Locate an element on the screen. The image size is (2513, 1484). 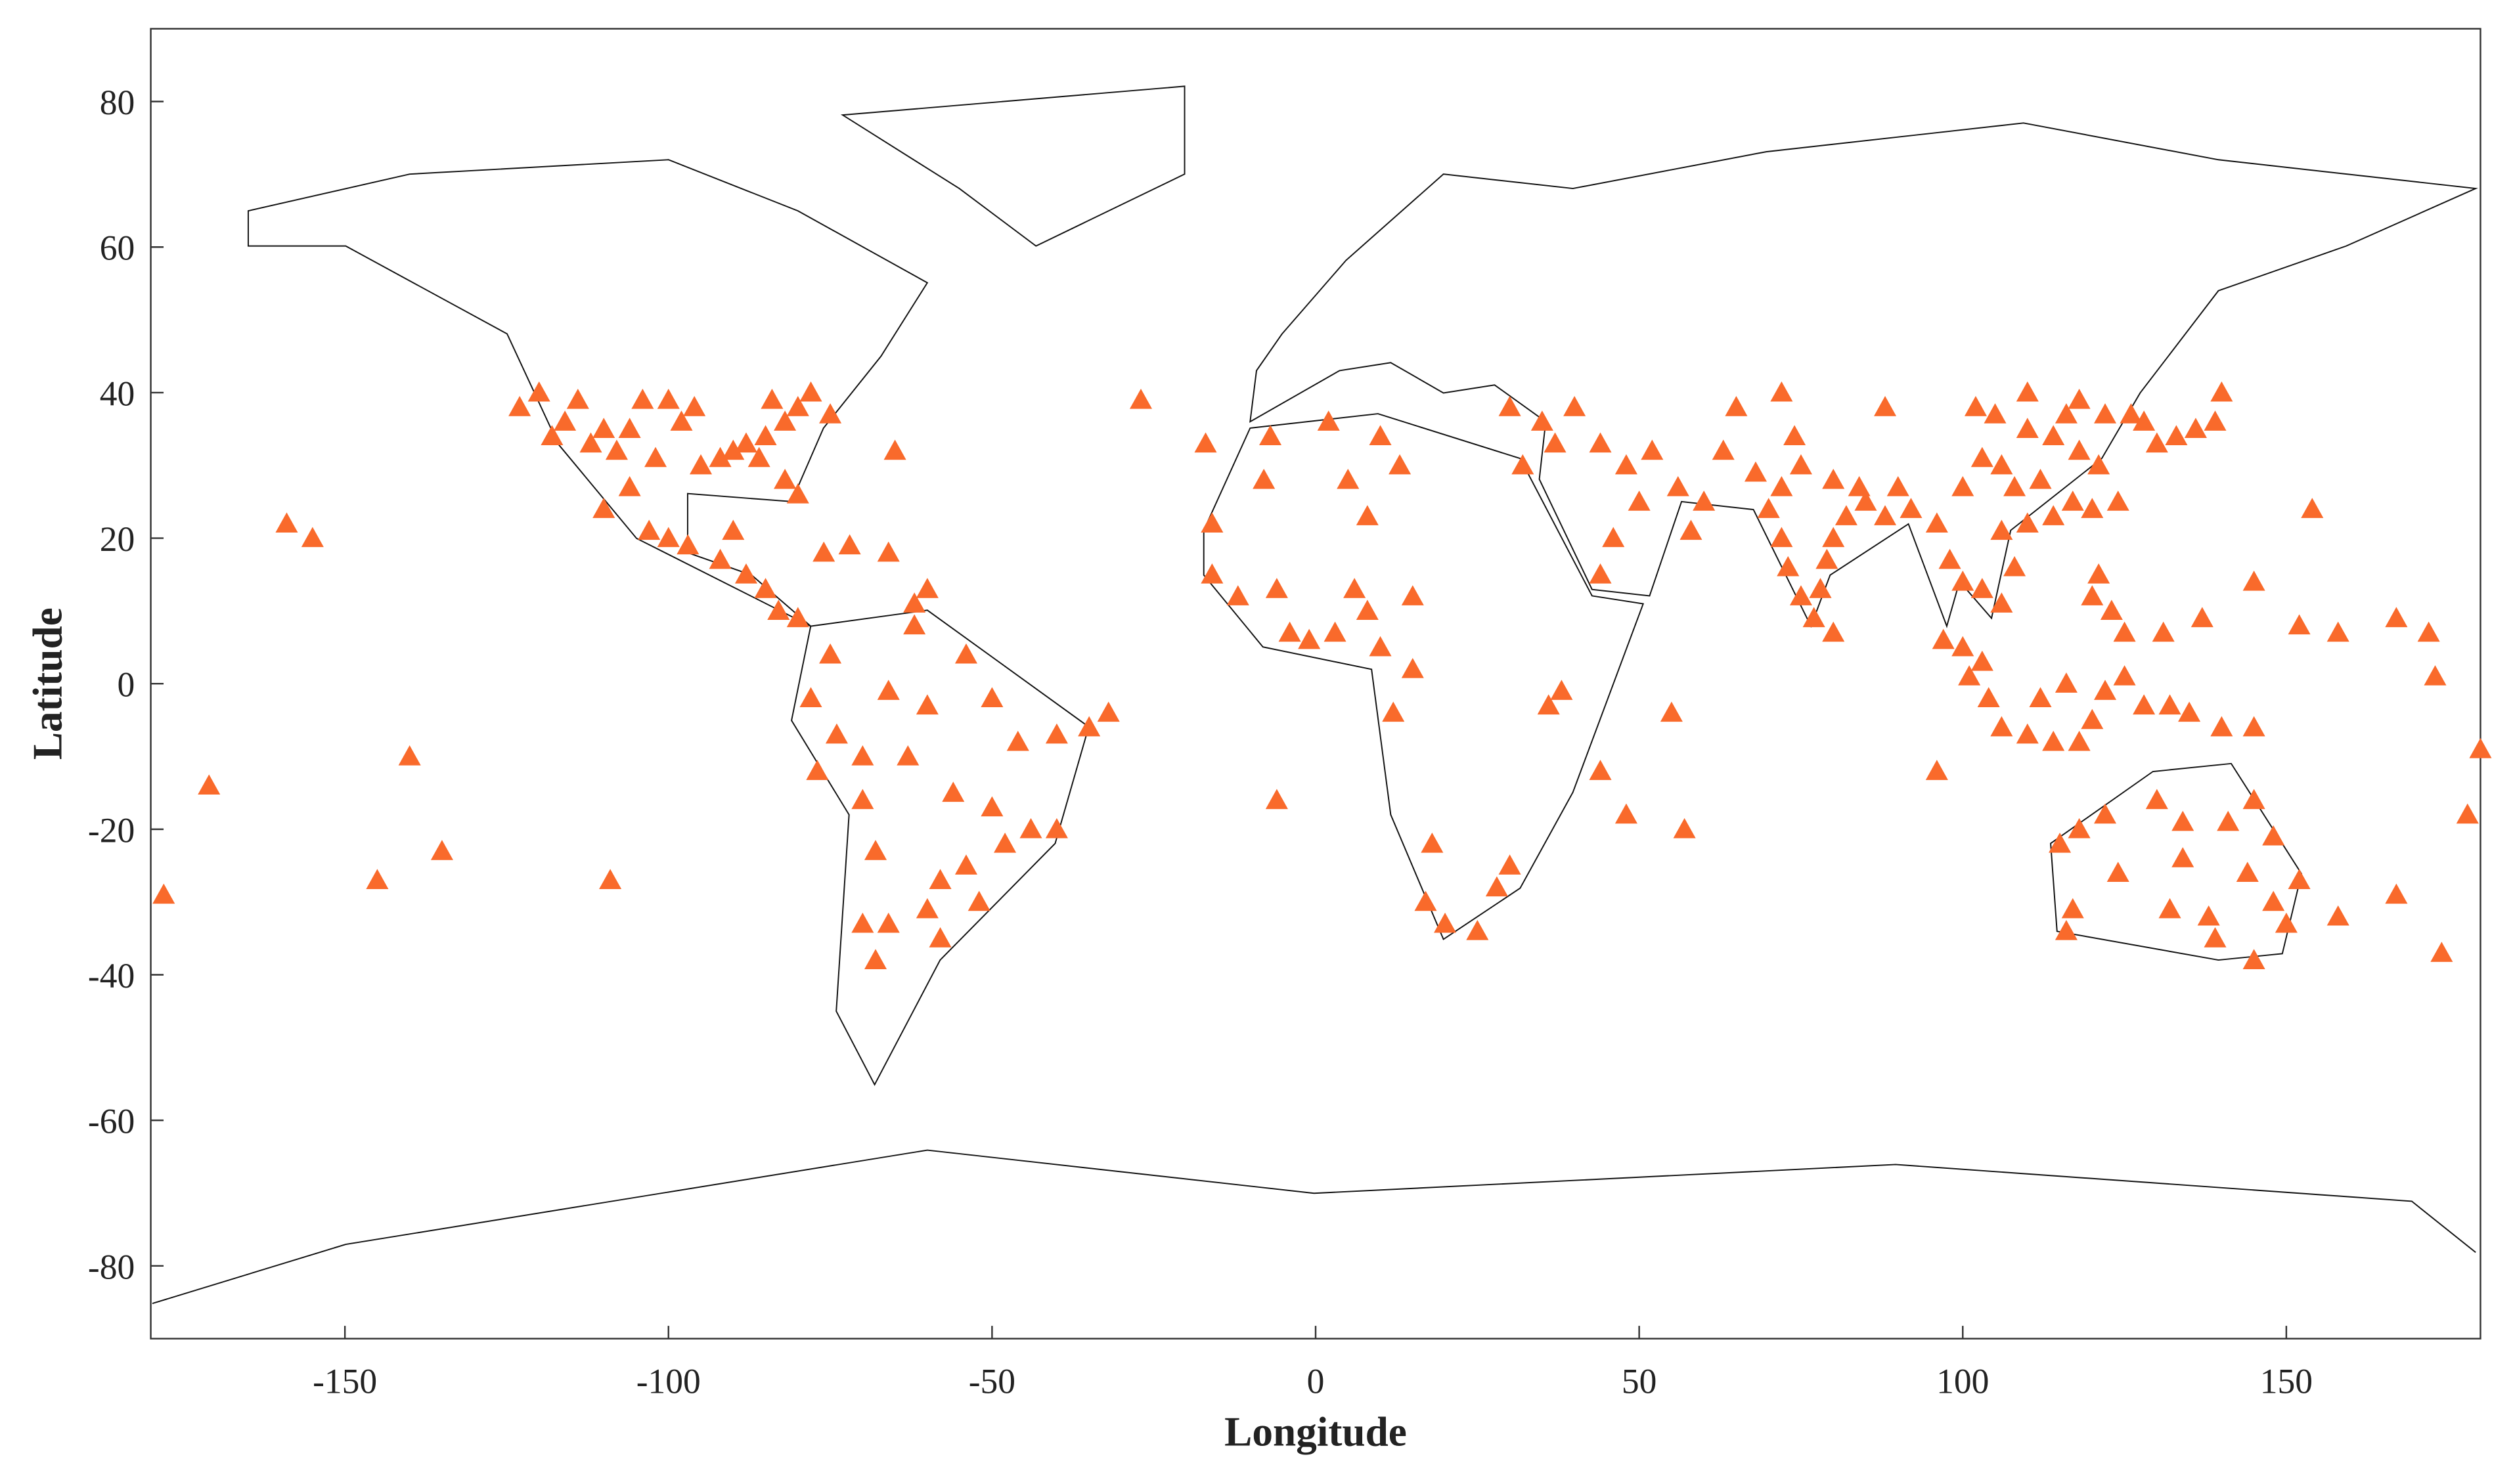
y-tick-label: 60 is located at coordinates (117, 248).